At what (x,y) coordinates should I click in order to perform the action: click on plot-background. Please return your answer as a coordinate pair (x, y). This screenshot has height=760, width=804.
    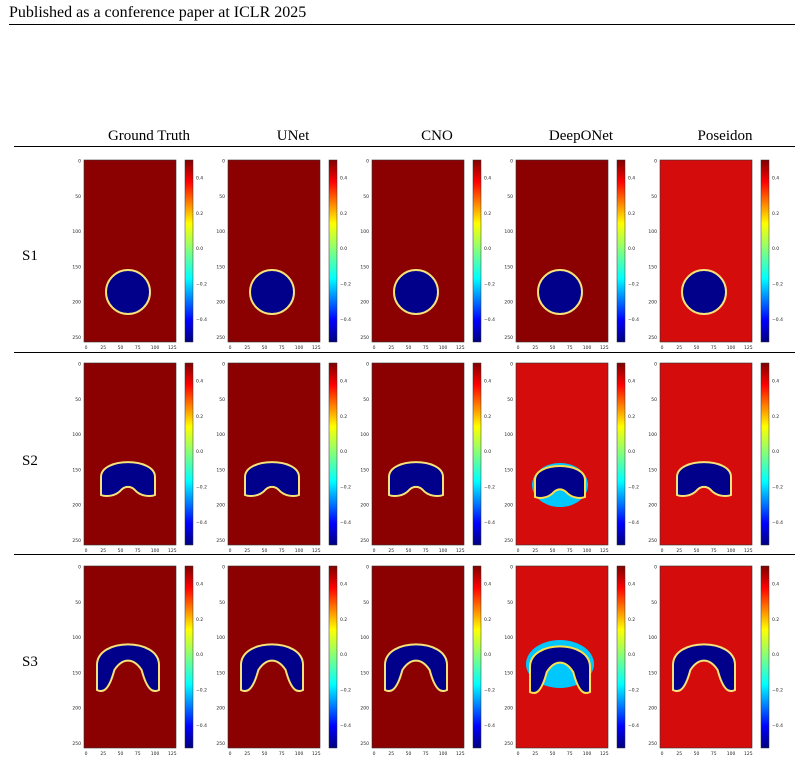
    Looking at the image, I should click on (418, 454).